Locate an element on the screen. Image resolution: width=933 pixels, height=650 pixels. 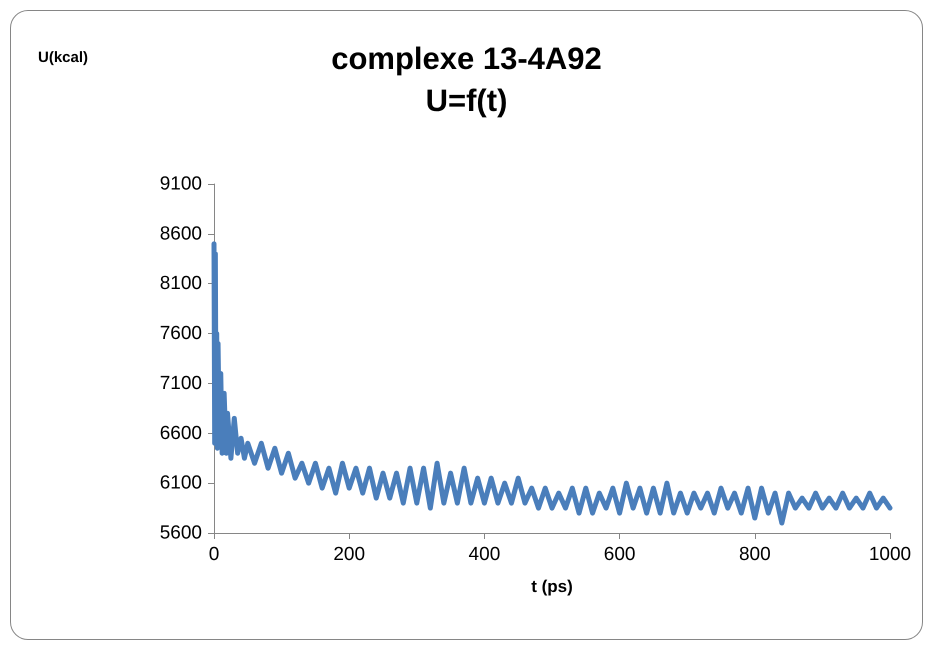
x-tick-label: 1000 is located at coordinates (890, 554).